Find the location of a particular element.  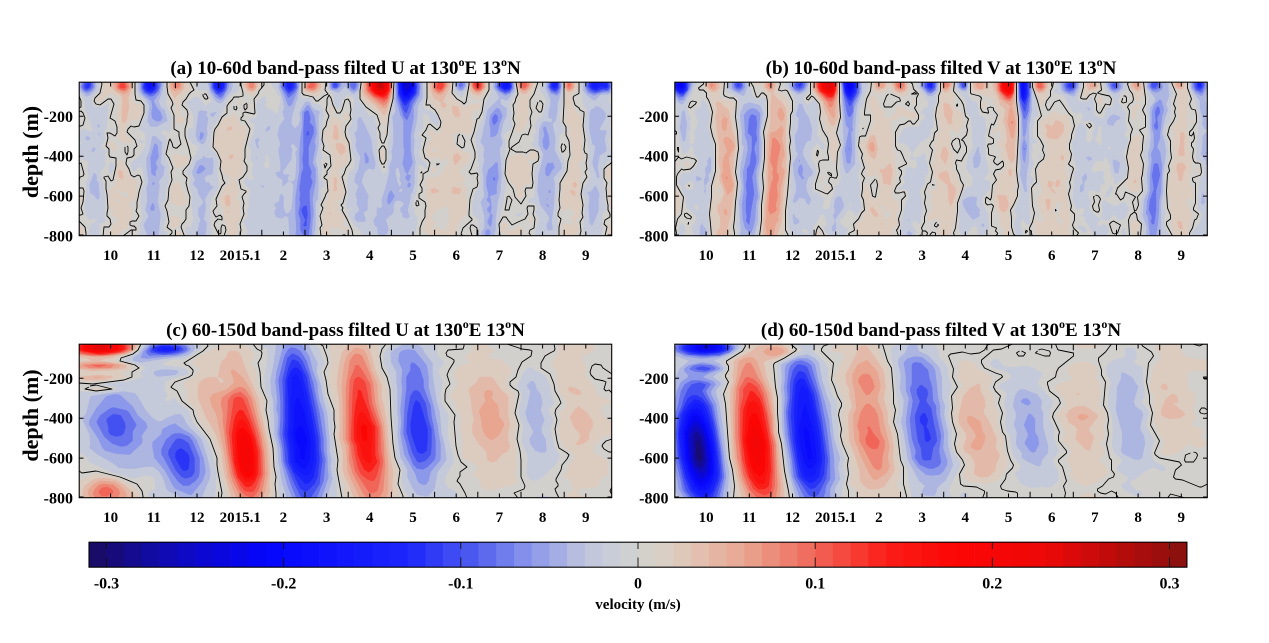

svg-text: -0.2 is located at coordinates (283, 584).